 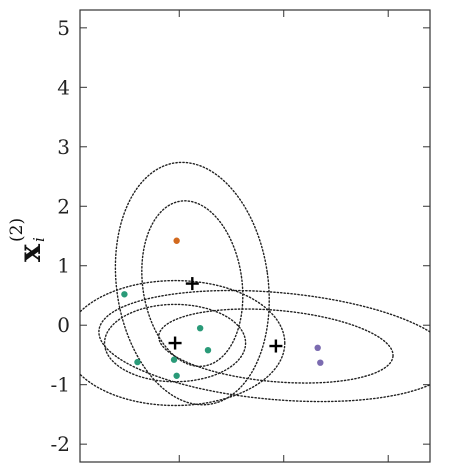 What do you see at coordinates (17, 230) in the screenshot?
I see `y-axis-label-superscript: (2)` at bounding box center [17, 230].